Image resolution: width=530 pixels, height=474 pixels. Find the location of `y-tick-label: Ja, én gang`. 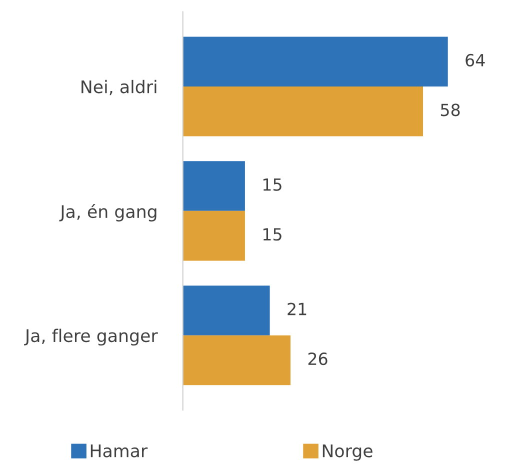

y-tick-label: Ja, én gang is located at coordinates (107, 213).